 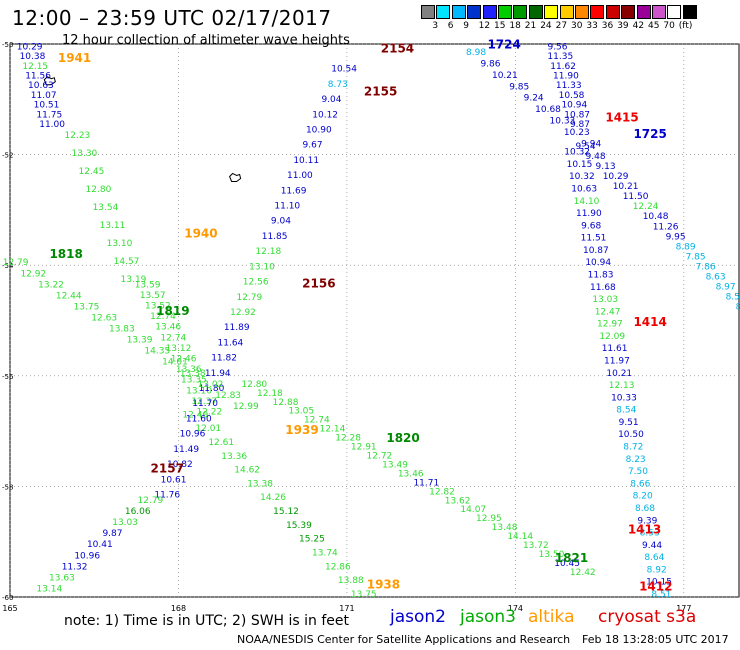 What do you see at coordinates (218, 374) in the screenshot?
I see `wave-height-value: 11.94` at bounding box center [218, 374].